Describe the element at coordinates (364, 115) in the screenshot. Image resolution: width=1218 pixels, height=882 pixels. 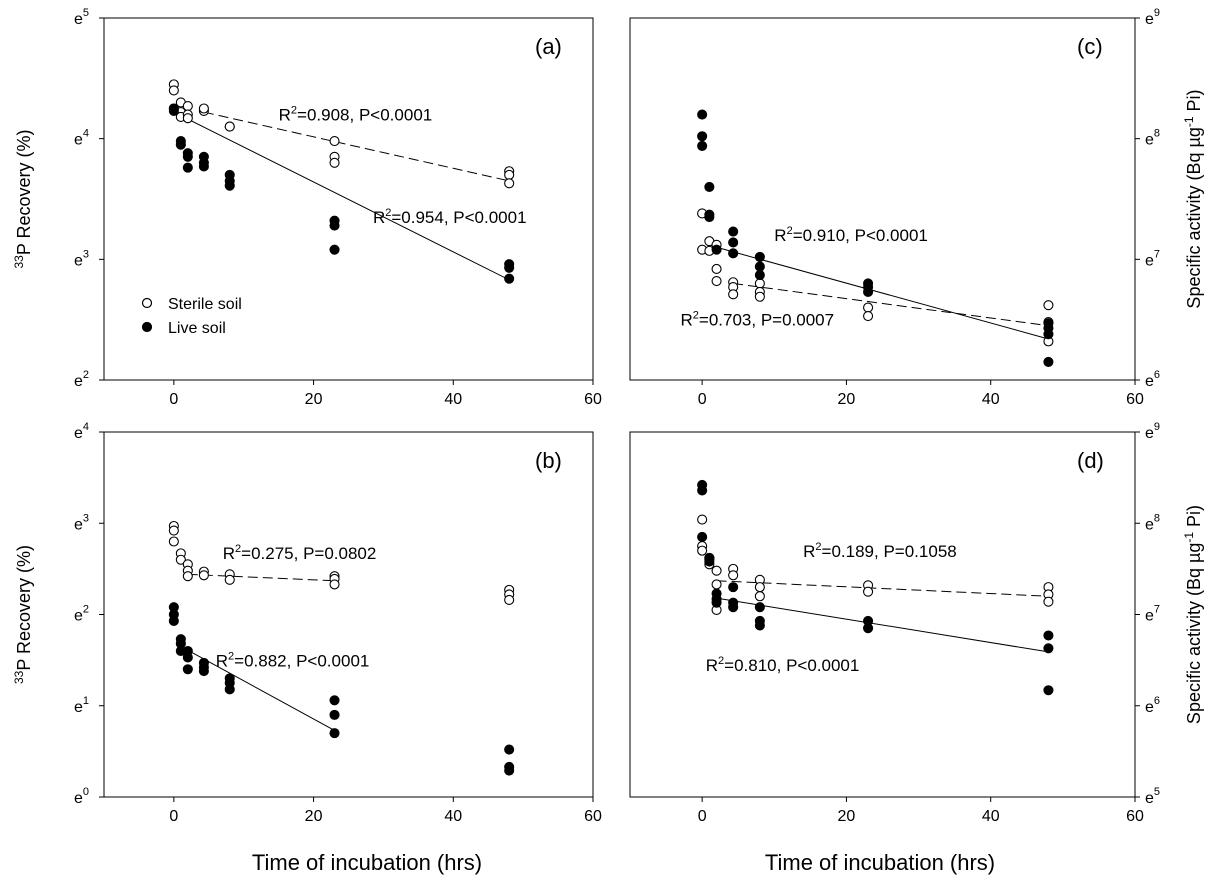
I see `annotation-text: =0.908, P<0.0001` at that location.